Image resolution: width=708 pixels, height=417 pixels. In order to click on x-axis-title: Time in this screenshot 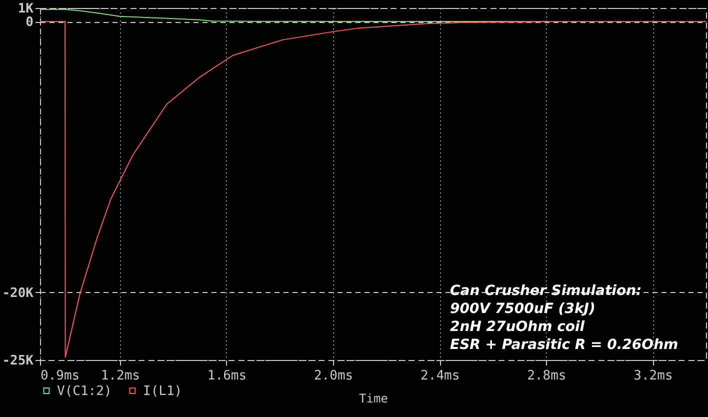, I will do `click(373, 399)`.